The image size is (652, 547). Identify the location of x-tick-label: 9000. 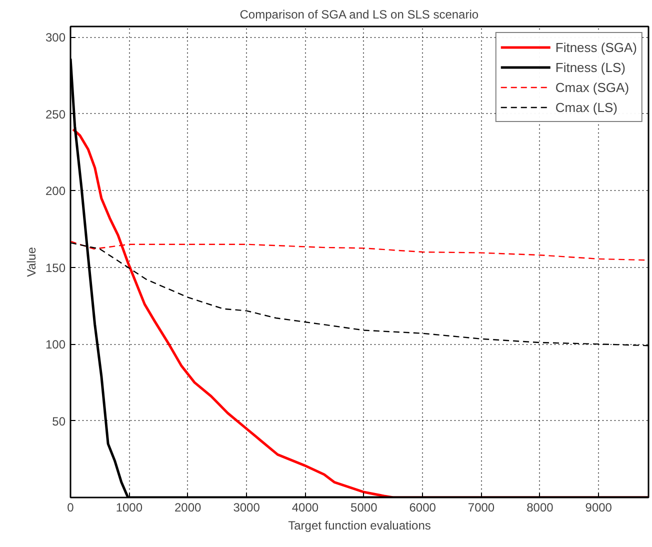
(598, 507).